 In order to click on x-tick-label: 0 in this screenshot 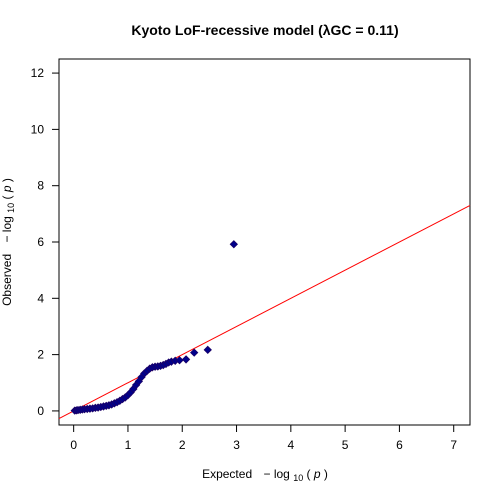, I will do `click(73, 445)`.